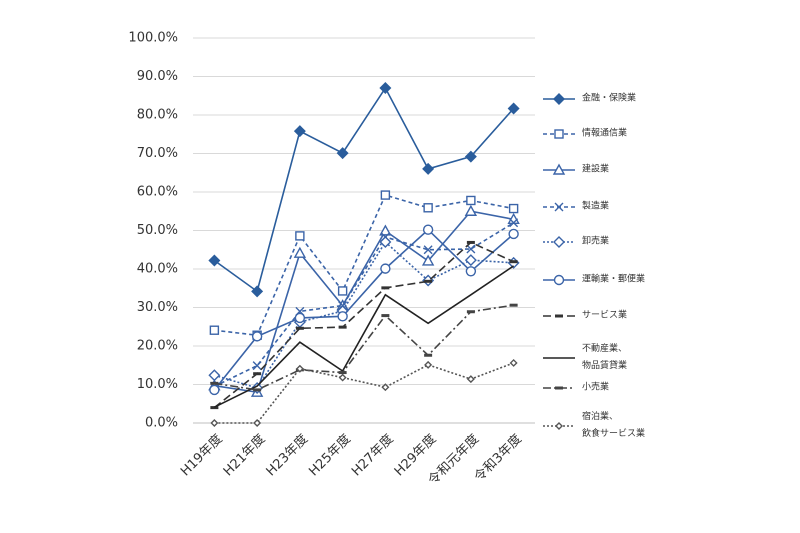 The image size is (800, 533). What do you see at coordinates (157, 230) in the screenshot?
I see `y-tick-label: 50.0%` at bounding box center [157, 230].